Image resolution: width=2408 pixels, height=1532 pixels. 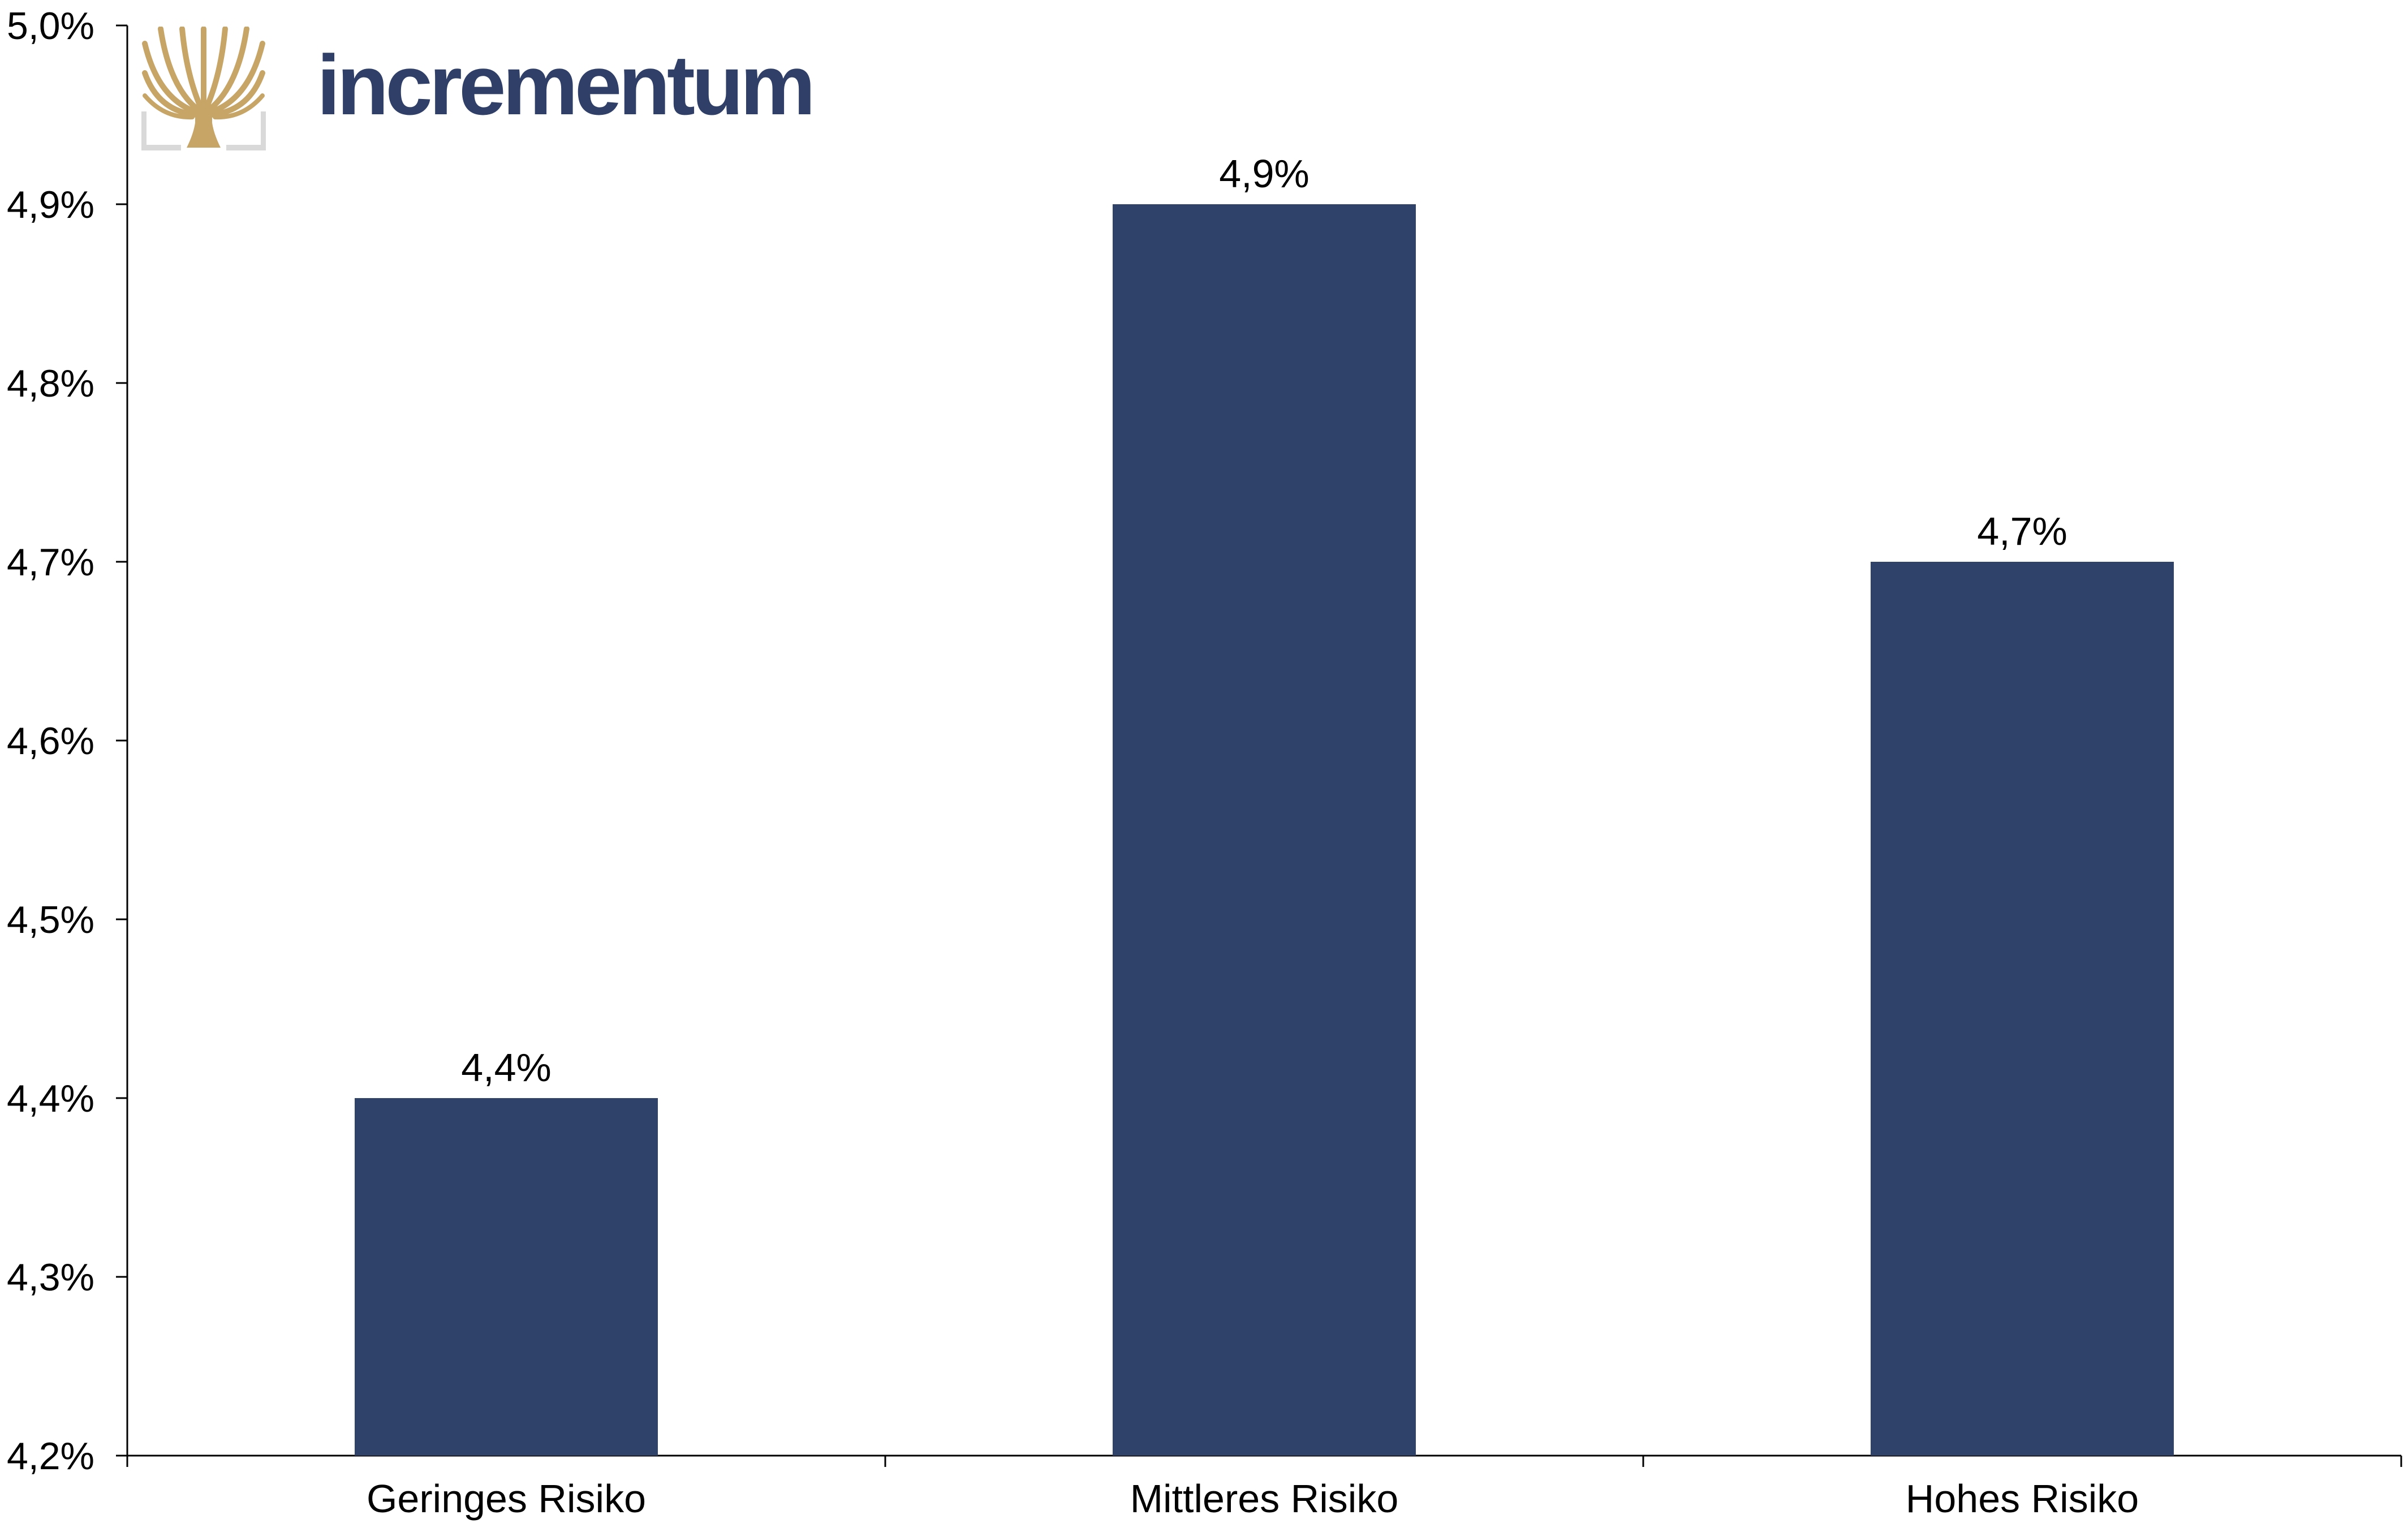 I want to click on y-tick-label: 4,2%, so click(x=50, y=1456).